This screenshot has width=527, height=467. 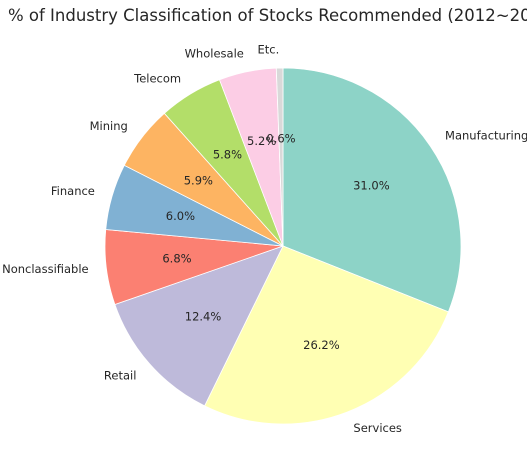 What do you see at coordinates (377, 428) in the screenshot?
I see `slice-label-services: Services` at bounding box center [377, 428].